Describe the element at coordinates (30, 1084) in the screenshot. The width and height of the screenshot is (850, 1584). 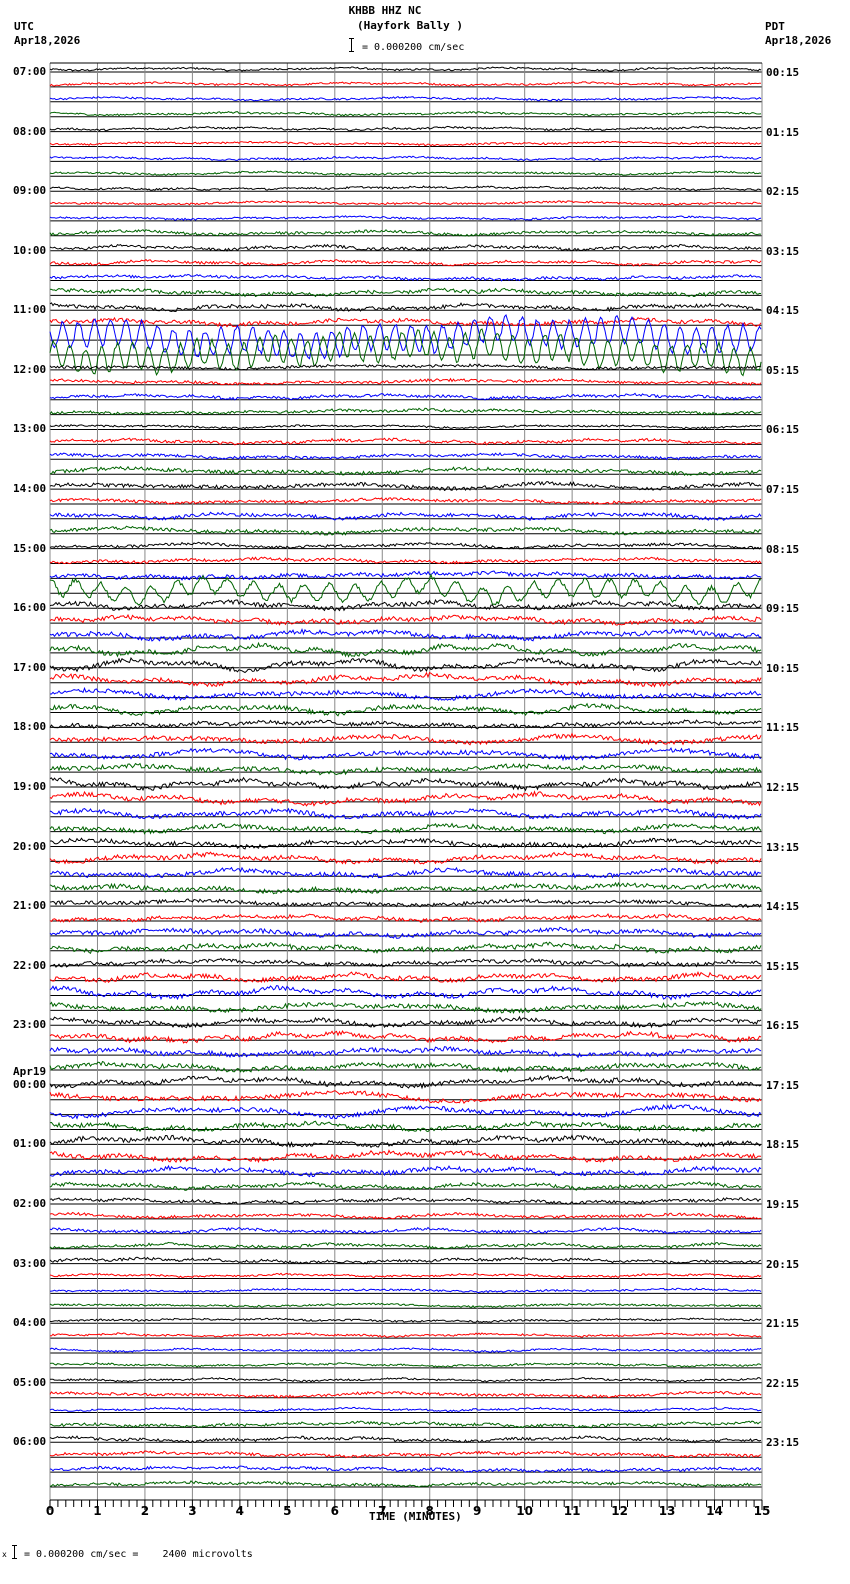
I see `utc-hour-label: 00:00` at that location.